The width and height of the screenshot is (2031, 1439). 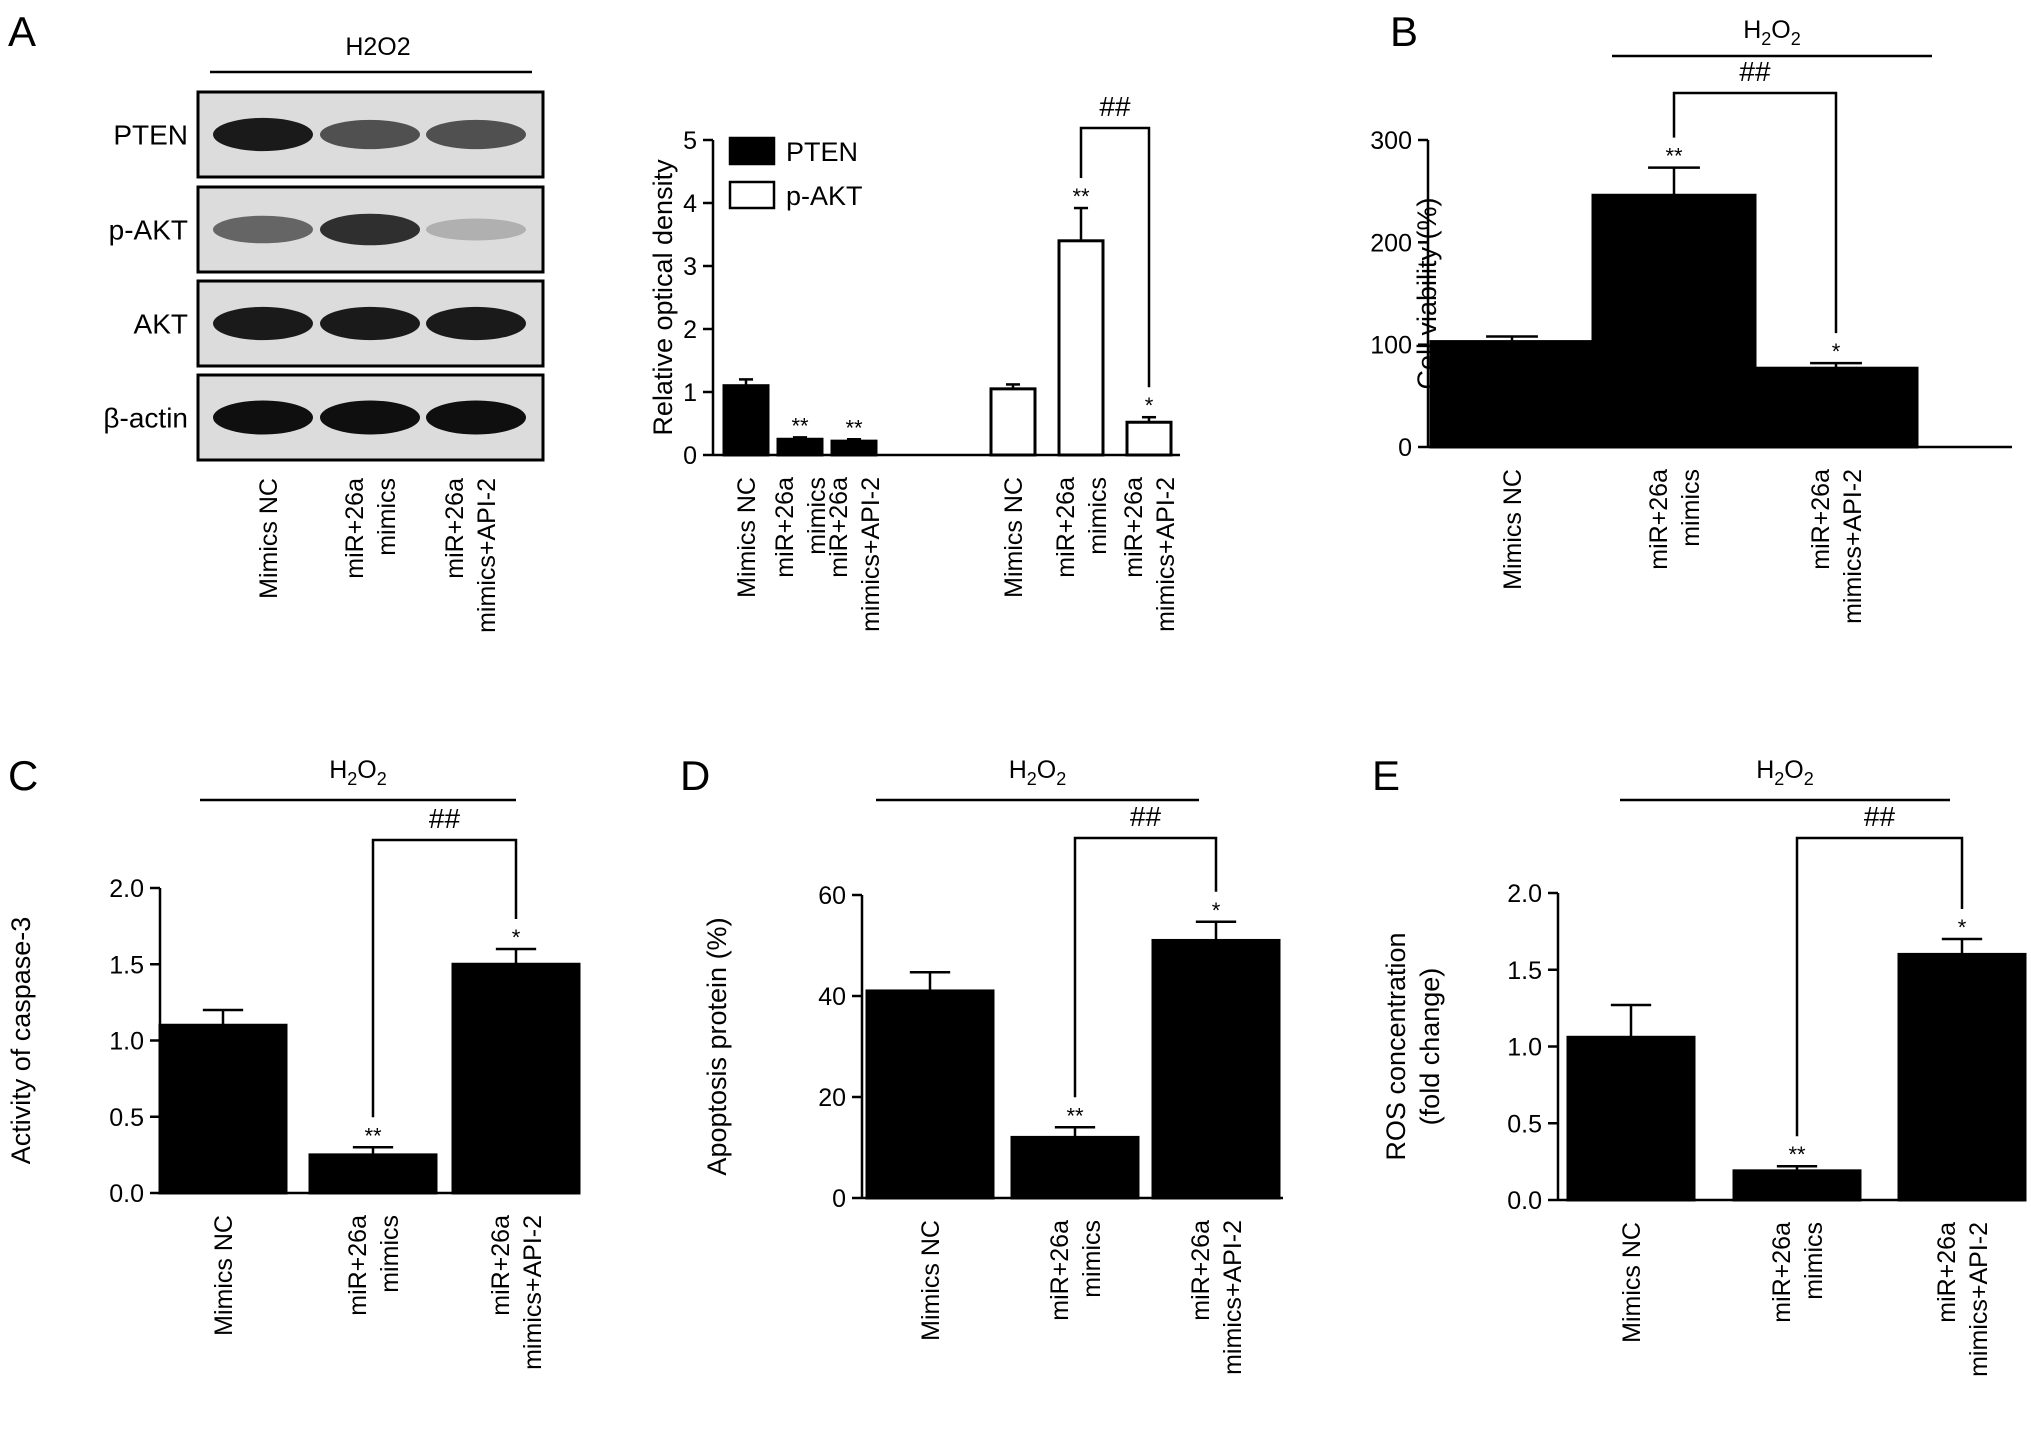 I want to click on y-tick-label: 20, so click(x=832, y=1098).